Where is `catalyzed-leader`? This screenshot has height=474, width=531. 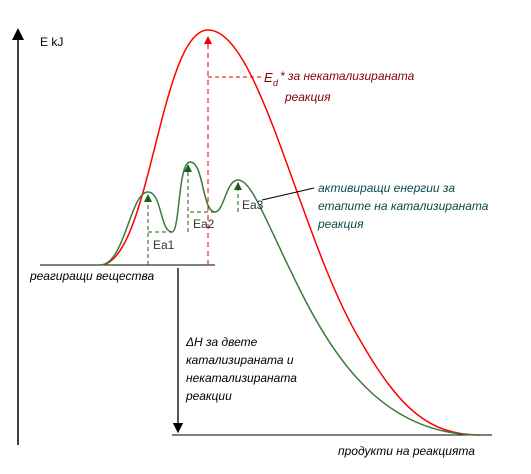
catalyzed-leader is located at coordinates (288, 194).